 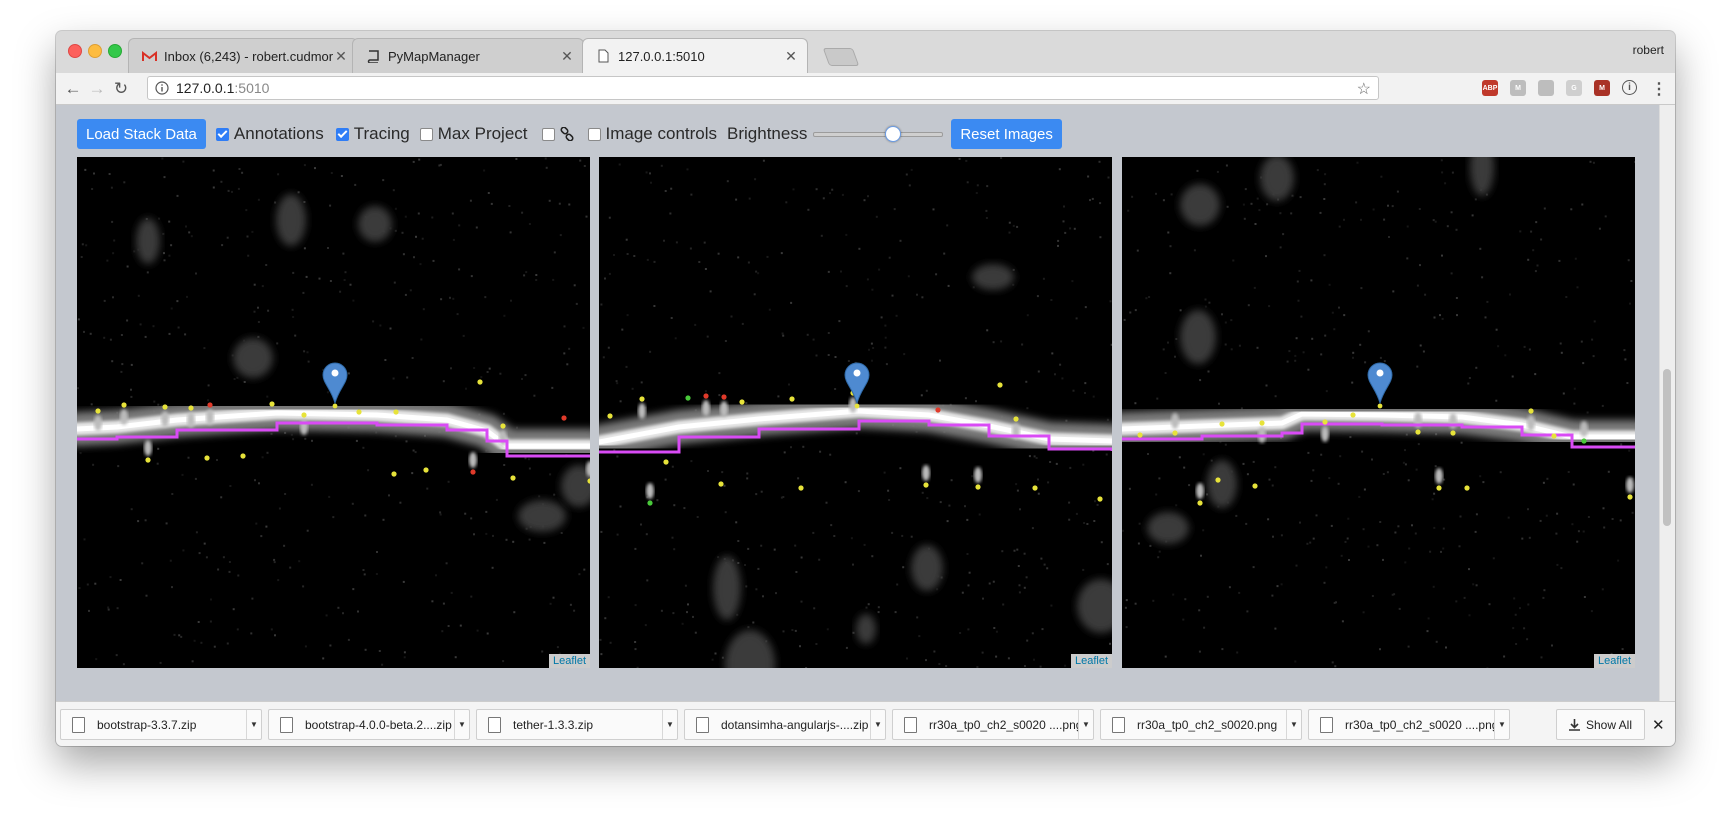 I want to click on adblock-icon: ABP, so click(x=1490, y=88).